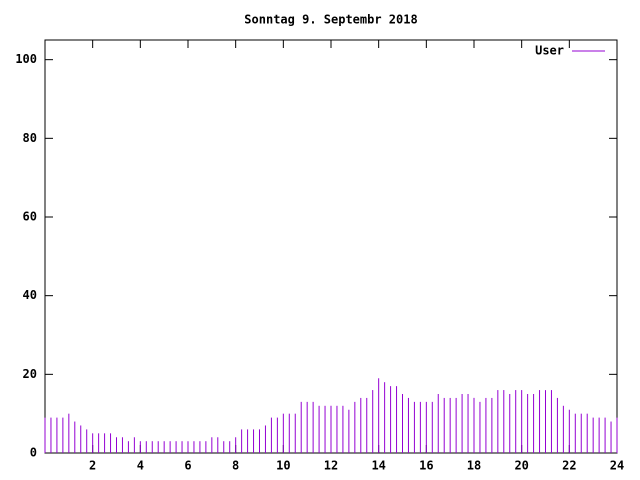  What do you see at coordinates (549, 51) in the screenshot?
I see `legend-label: User` at bounding box center [549, 51].